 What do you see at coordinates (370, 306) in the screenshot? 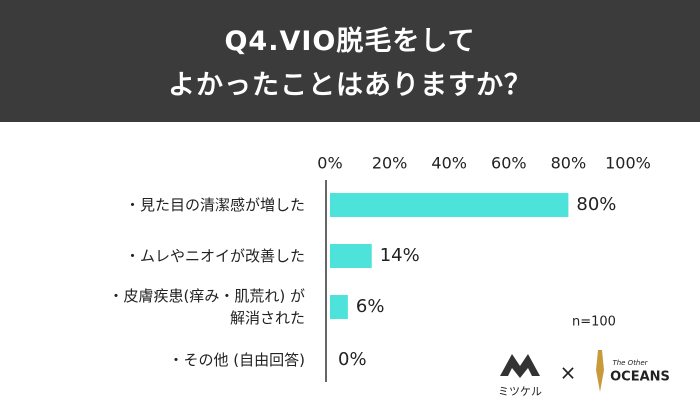
I see `value-label: 6%` at bounding box center [370, 306].